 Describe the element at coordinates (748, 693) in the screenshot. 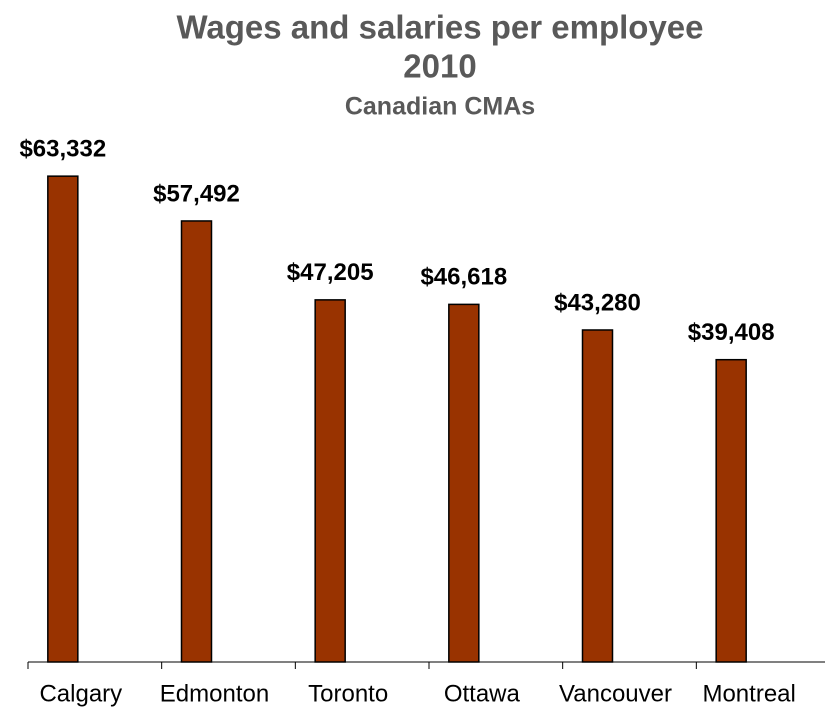

I see `x-tick-label: Montreal` at that location.